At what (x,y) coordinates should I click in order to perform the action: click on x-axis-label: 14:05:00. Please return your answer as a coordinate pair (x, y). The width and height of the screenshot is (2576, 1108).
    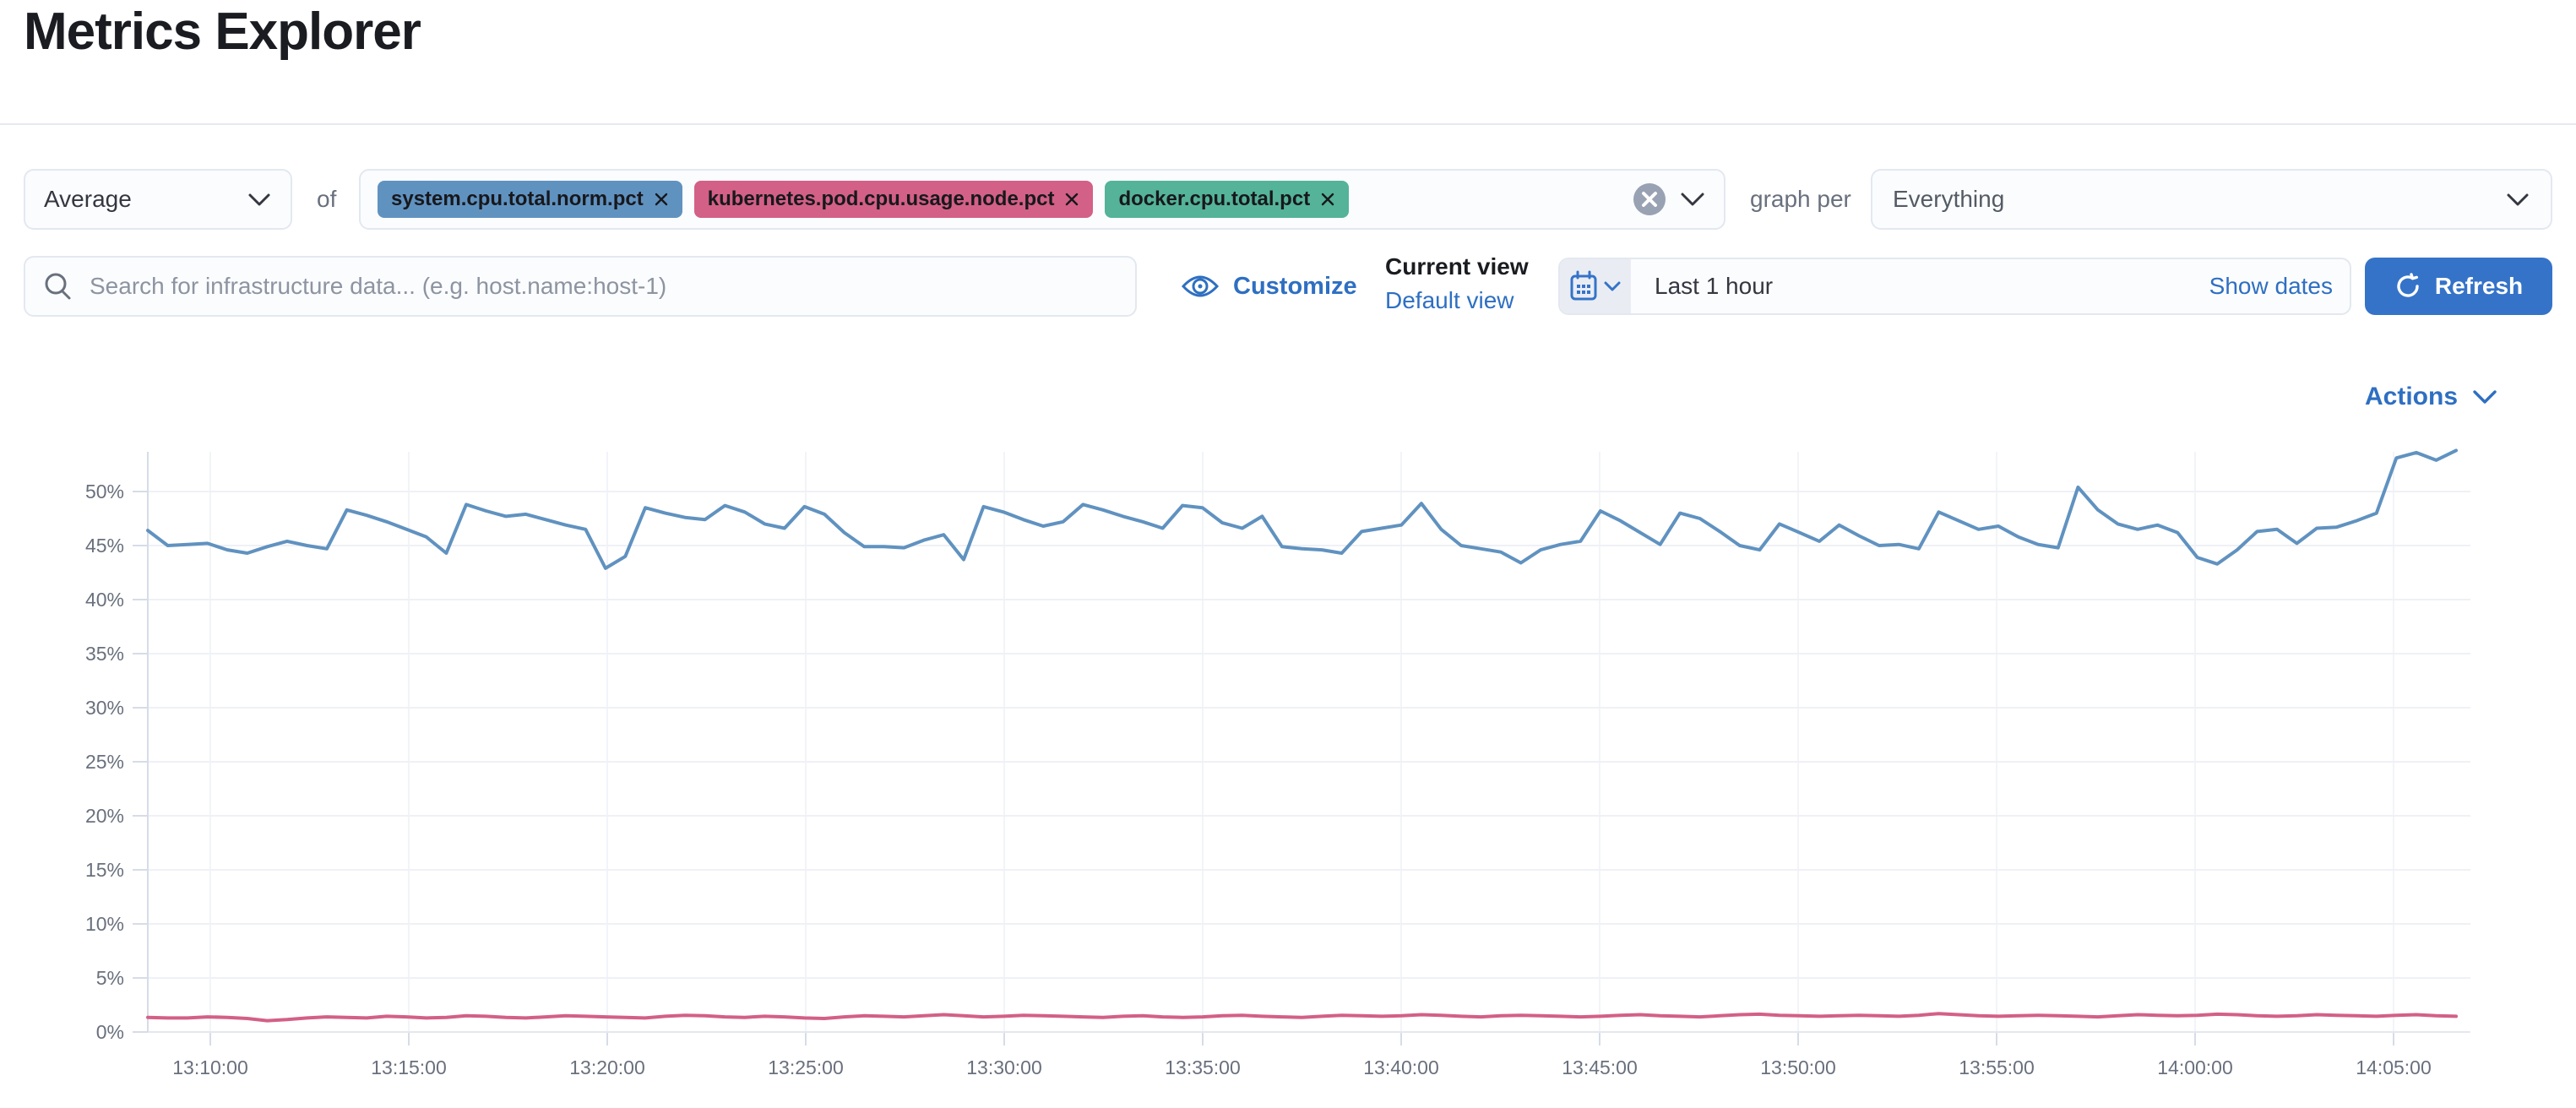
    Looking at the image, I should click on (2394, 1067).